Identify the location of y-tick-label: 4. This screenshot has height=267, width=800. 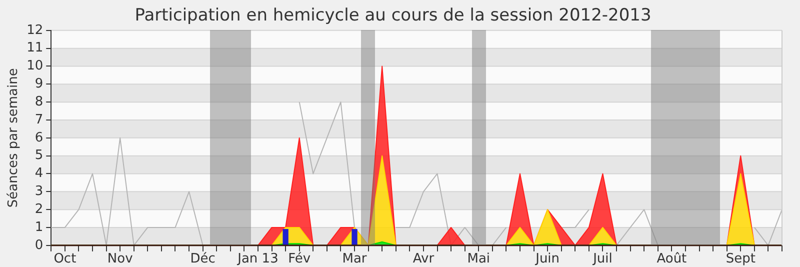
(39, 174).